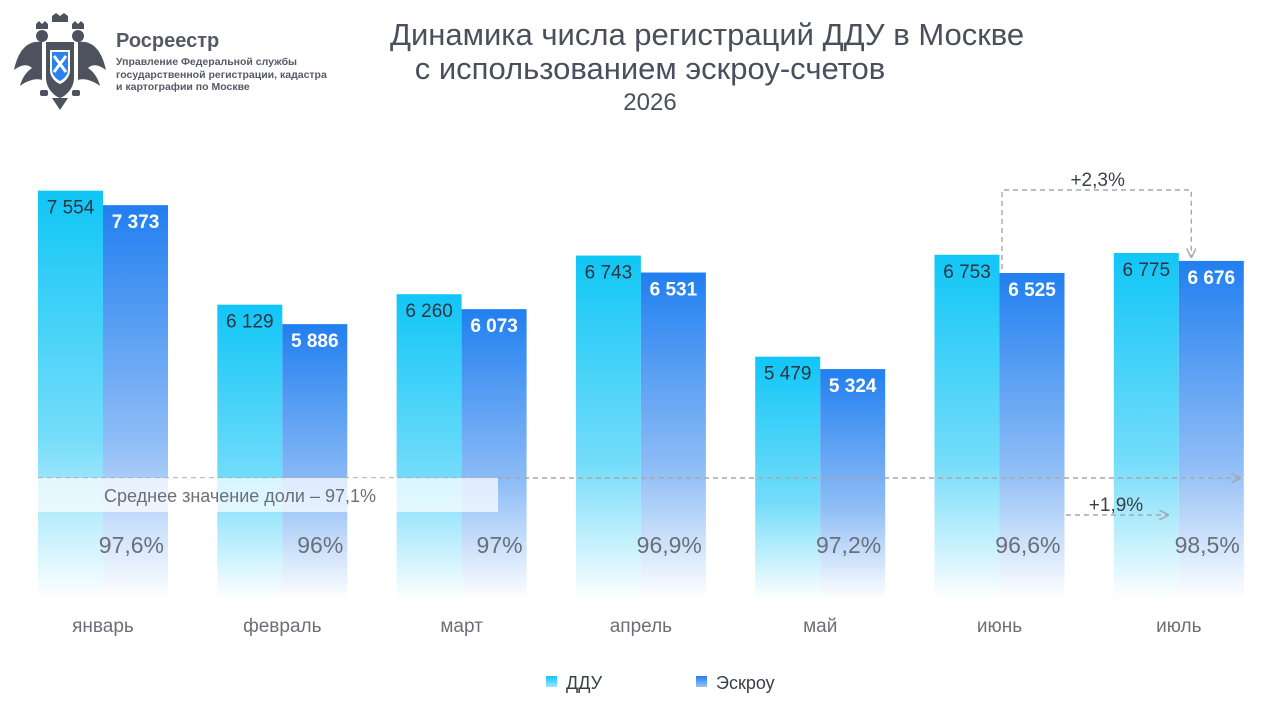 This screenshot has width=1279, height=721. Describe the element at coordinates (745, 683) in the screenshot. I see `legend-label-escrow: Эскроу` at that location.